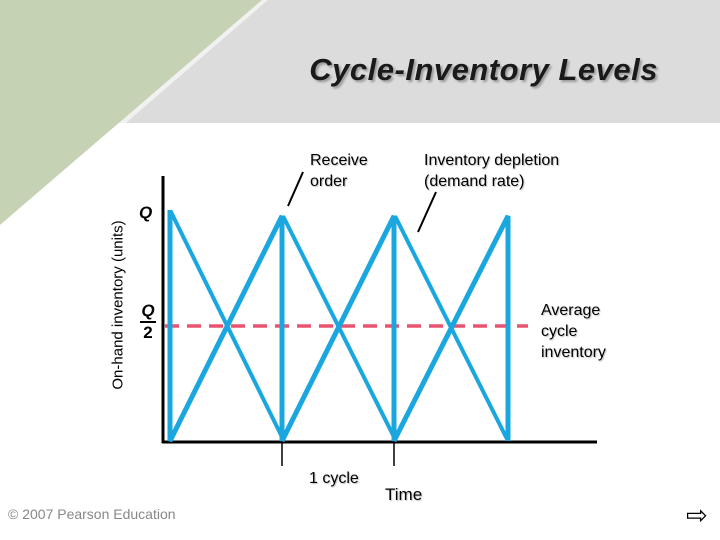 This screenshot has width=720, height=540. Describe the element at coordinates (559, 331) in the screenshot. I see `average-line2: cycle` at that location.